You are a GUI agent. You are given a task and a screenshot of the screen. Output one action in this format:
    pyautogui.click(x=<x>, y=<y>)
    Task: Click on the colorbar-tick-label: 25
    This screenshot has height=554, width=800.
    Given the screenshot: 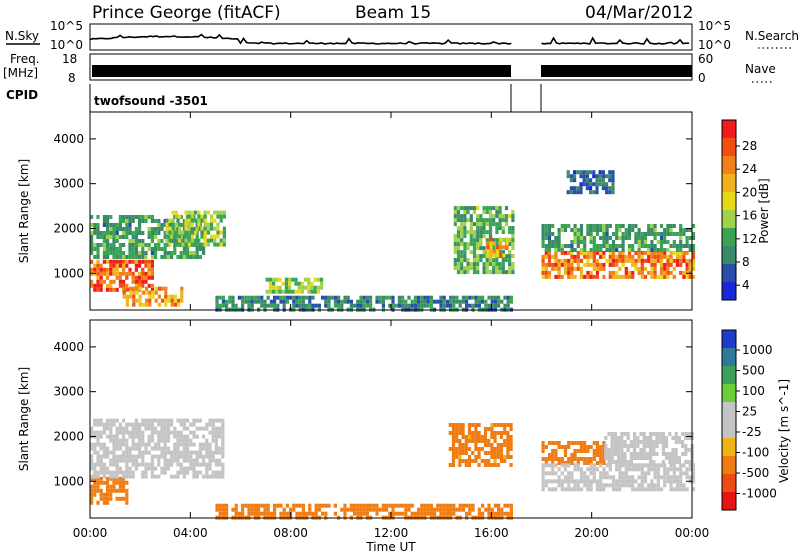 What is the action you would take?
    pyautogui.click(x=749, y=412)
    